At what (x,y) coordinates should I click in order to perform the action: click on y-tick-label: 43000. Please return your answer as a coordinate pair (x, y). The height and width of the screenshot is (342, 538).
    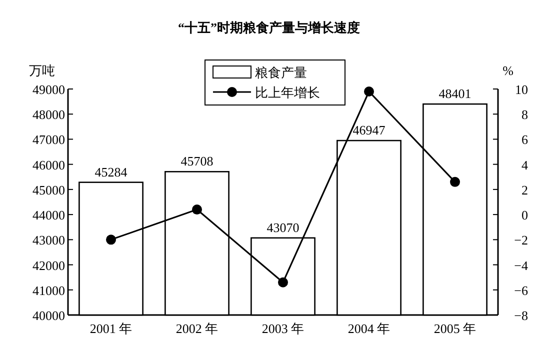
    Looking at the image, I should click on (48, 240).